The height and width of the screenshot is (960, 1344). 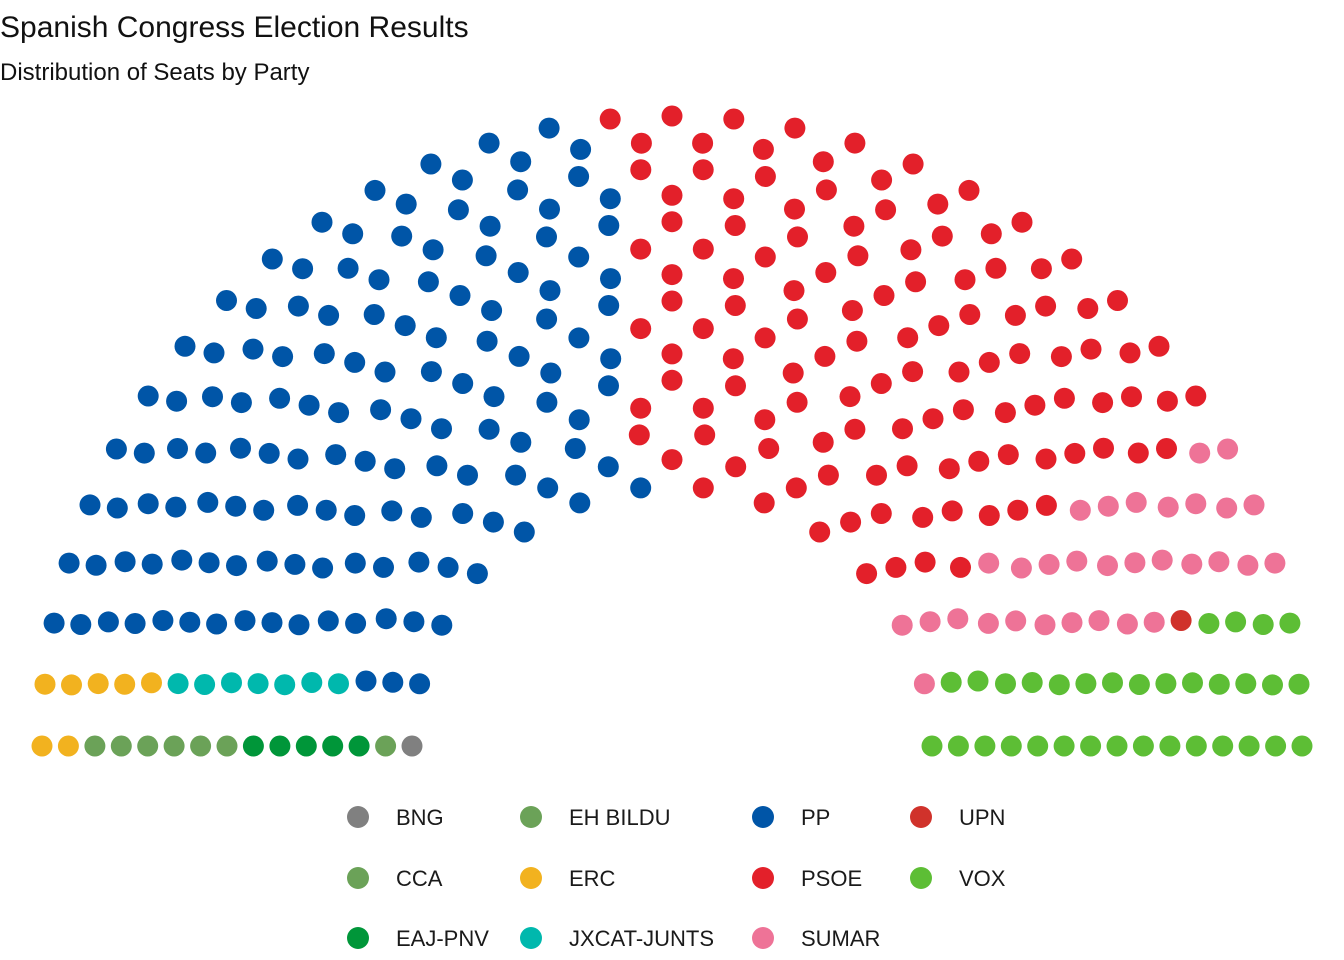 I want to click on legend-label: VOX, so click(x=982, y=878).